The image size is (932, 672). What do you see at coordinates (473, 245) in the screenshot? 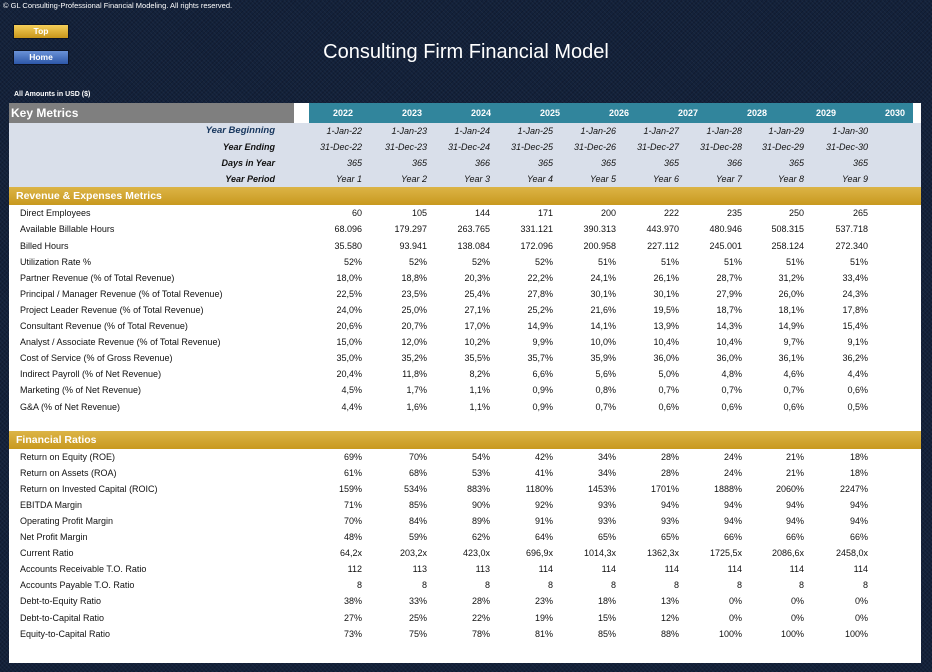
I see `value-cell: 138.084` at bounding box center [473, 245].